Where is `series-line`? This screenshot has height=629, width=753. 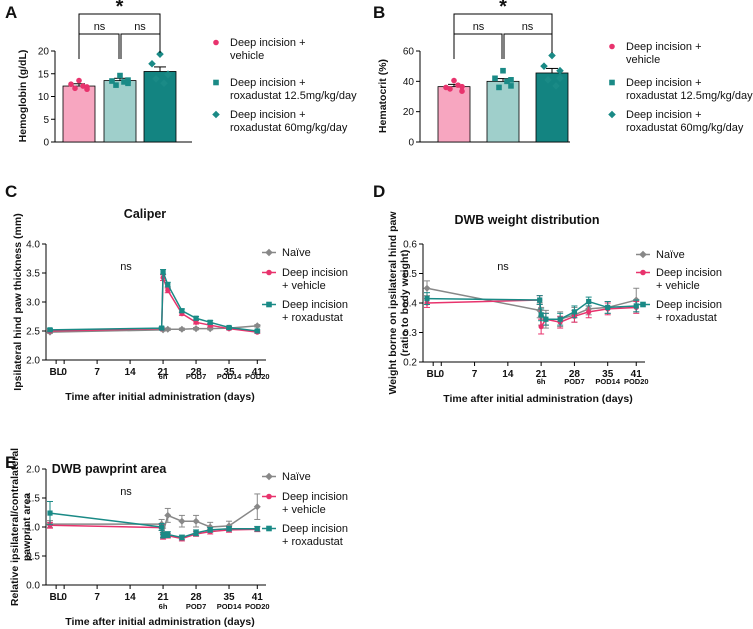 series-line is located at coordinates (153, 305).